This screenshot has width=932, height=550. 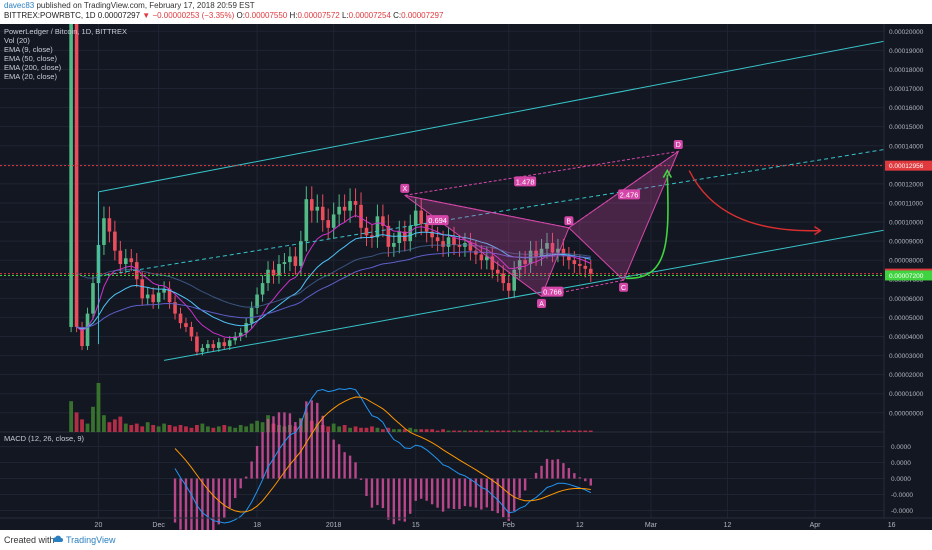 What do you see at coordinates (723, 224) in the screenshot?
I see `projection-arrows` at bounding box center [723, 224].